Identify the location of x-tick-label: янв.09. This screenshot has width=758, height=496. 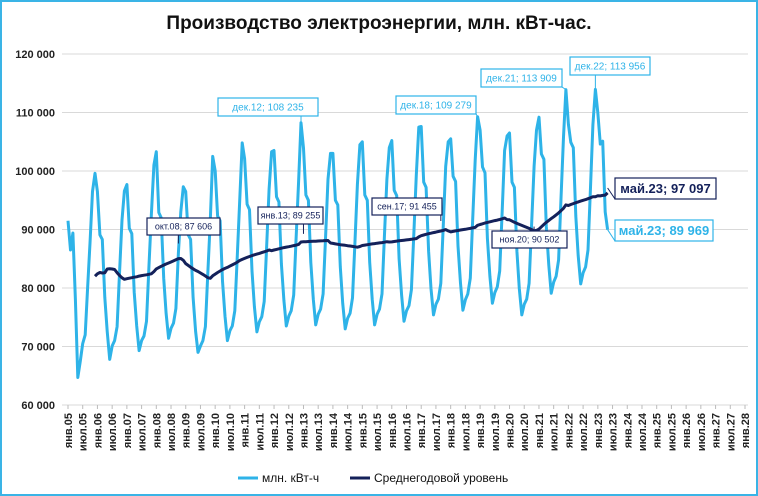
(187, 430).